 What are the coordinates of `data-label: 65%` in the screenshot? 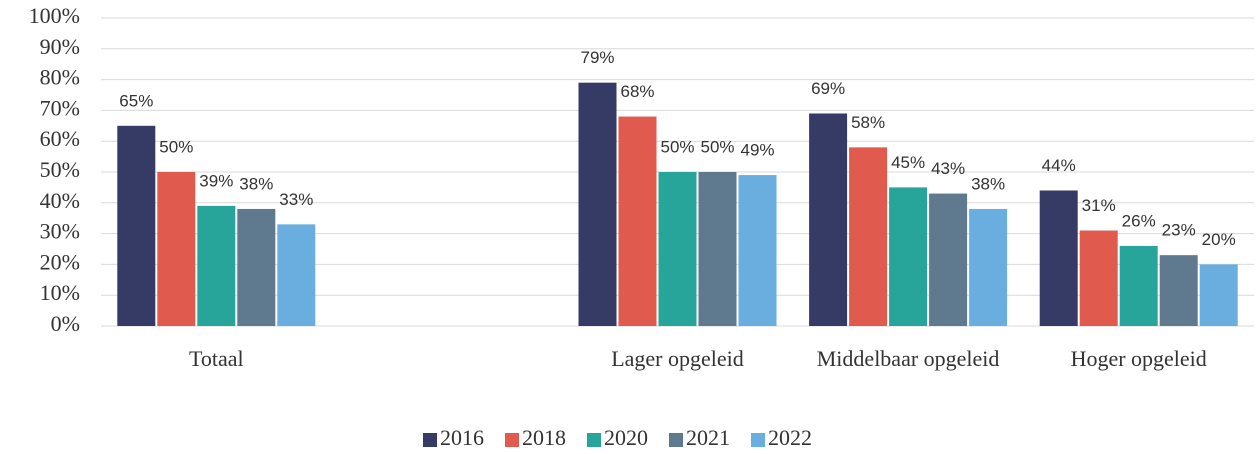 It's located at (136, 100).